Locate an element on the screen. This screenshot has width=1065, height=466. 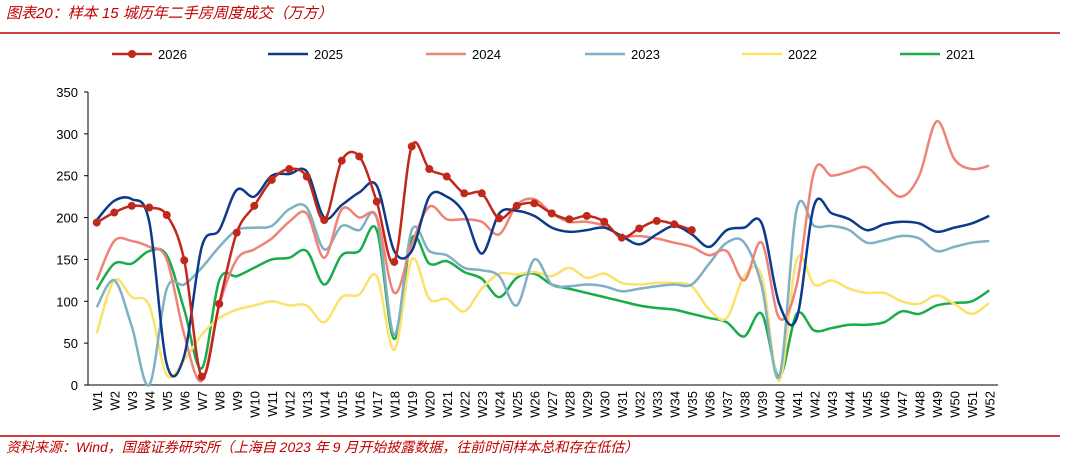
y-tick-label: 300 is located at coordinates (67, 134).